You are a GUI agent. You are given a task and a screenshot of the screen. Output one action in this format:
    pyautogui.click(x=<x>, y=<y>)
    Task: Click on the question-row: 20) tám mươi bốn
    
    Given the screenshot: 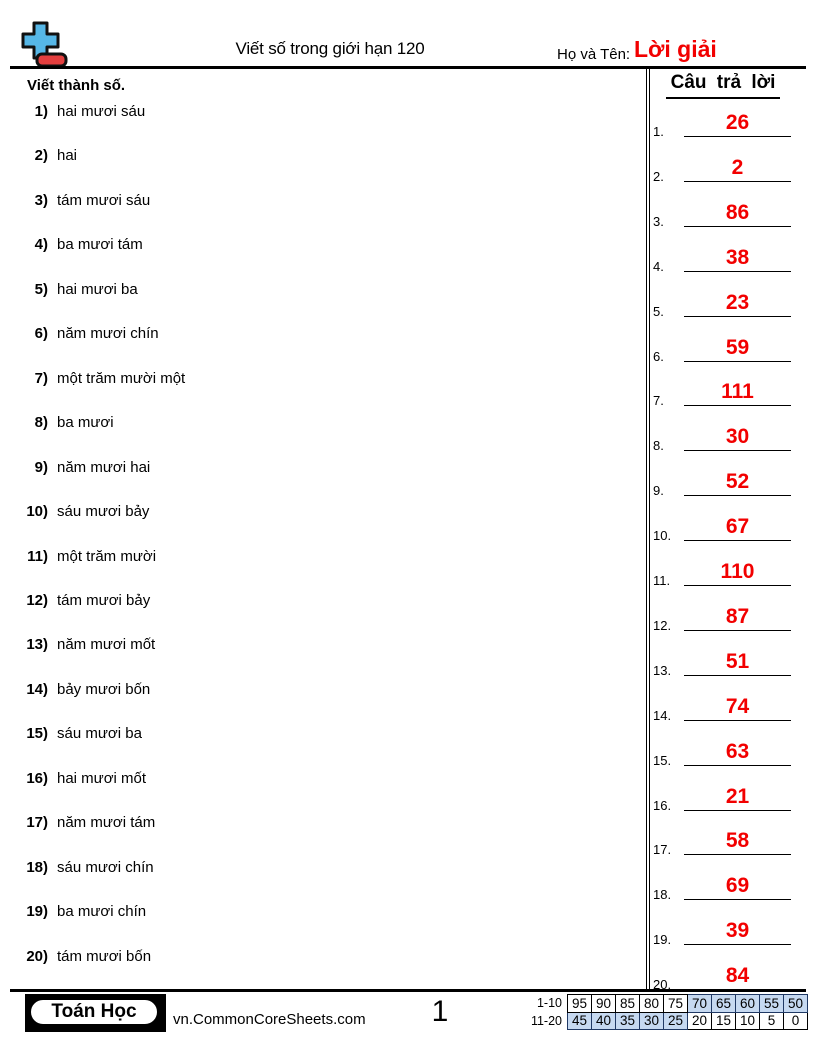 What is the action you would take?
    pyautogui.click(x=75, y=958)
    